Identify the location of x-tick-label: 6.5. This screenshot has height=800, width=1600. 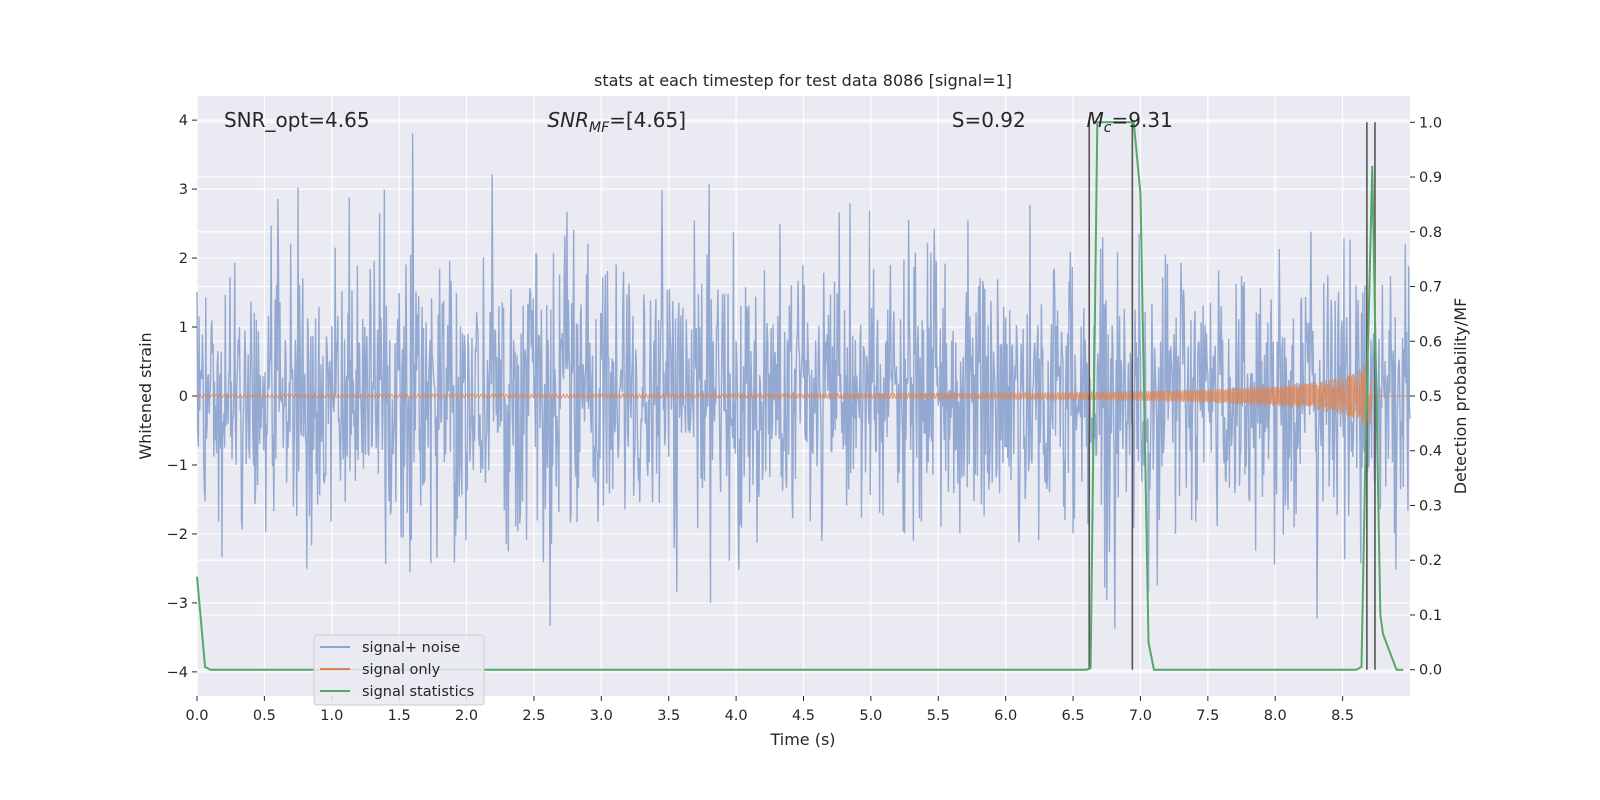
(1073, 716).